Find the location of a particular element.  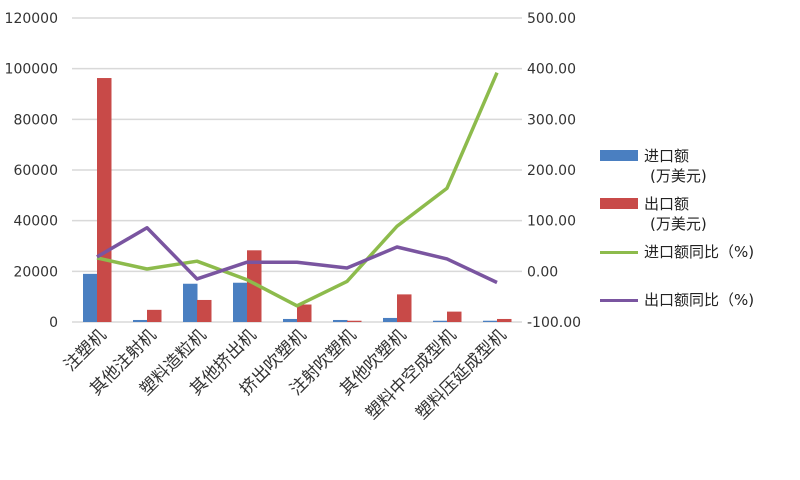

legend-label: 进口额同比（%) is located at coordinates (699, 252).